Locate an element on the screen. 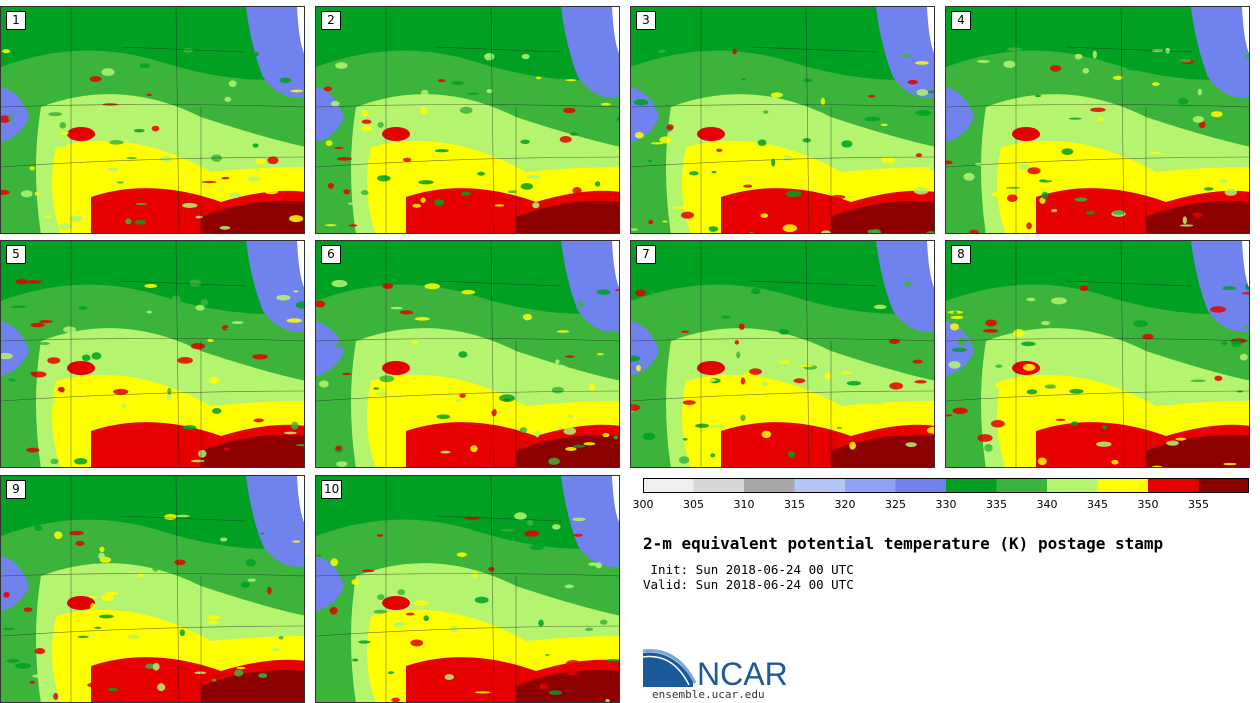 This screenshot has height=703, width=1260. stamp-number: 3 is located at coordinates (646, 20).